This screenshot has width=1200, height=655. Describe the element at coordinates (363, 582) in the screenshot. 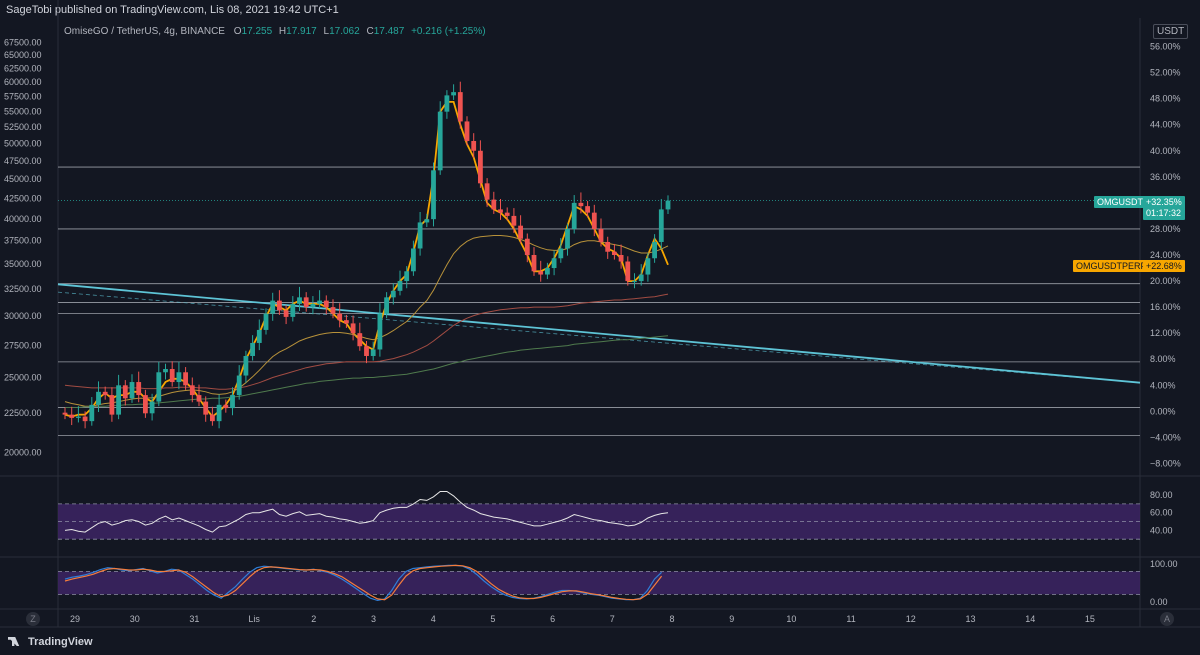

I see `stoch-line` at that location.